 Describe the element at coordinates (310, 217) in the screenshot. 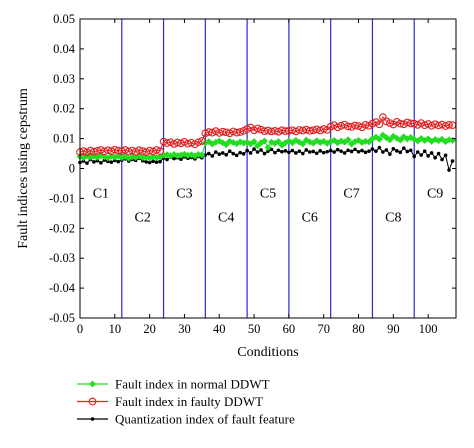

I see `condition-label: C6` at that location.